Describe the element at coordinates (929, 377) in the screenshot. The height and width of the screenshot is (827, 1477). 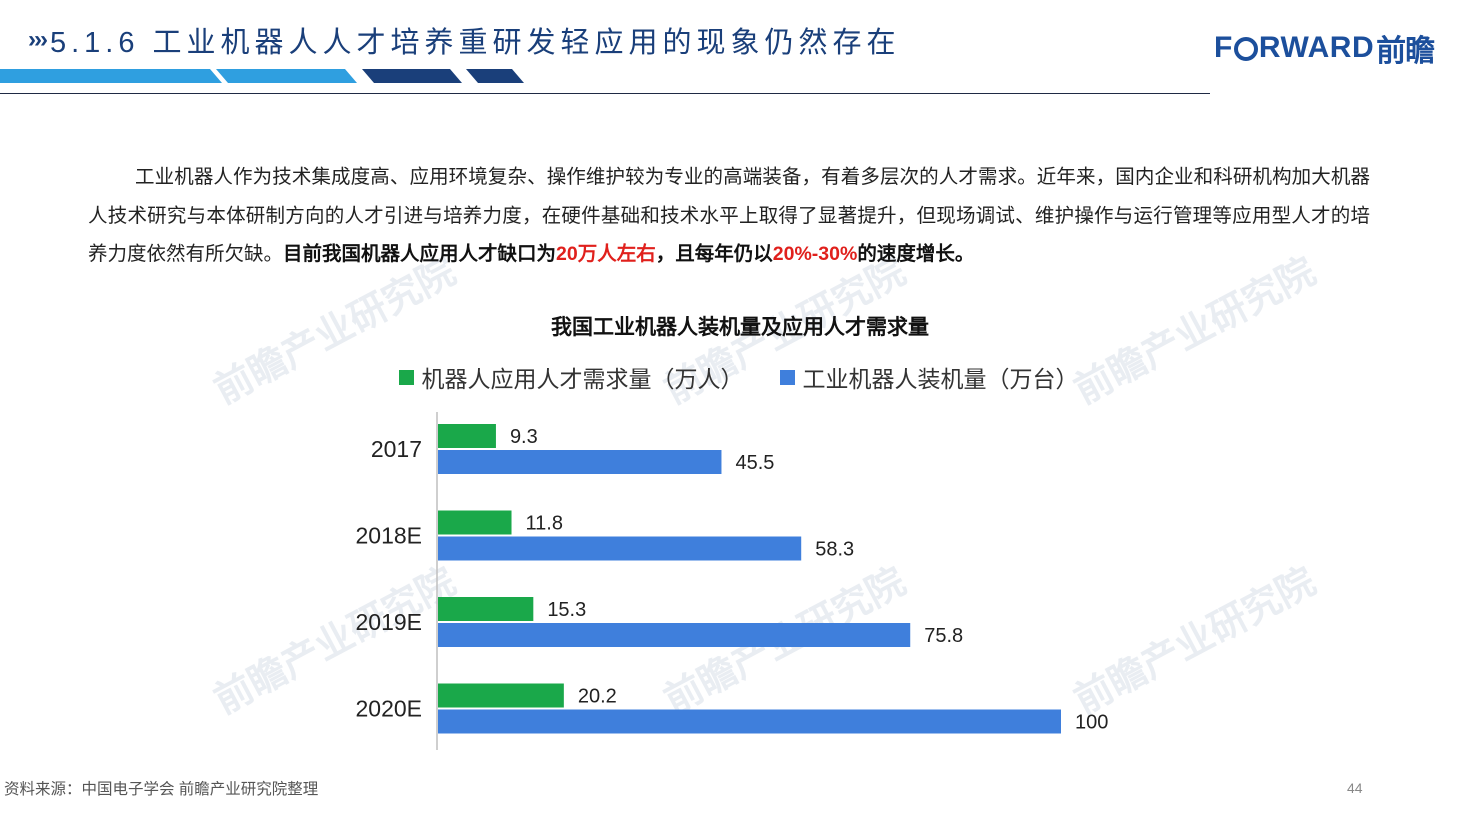
I see `legend-item-installed: 工业机器人装机量（万台）` at that location.